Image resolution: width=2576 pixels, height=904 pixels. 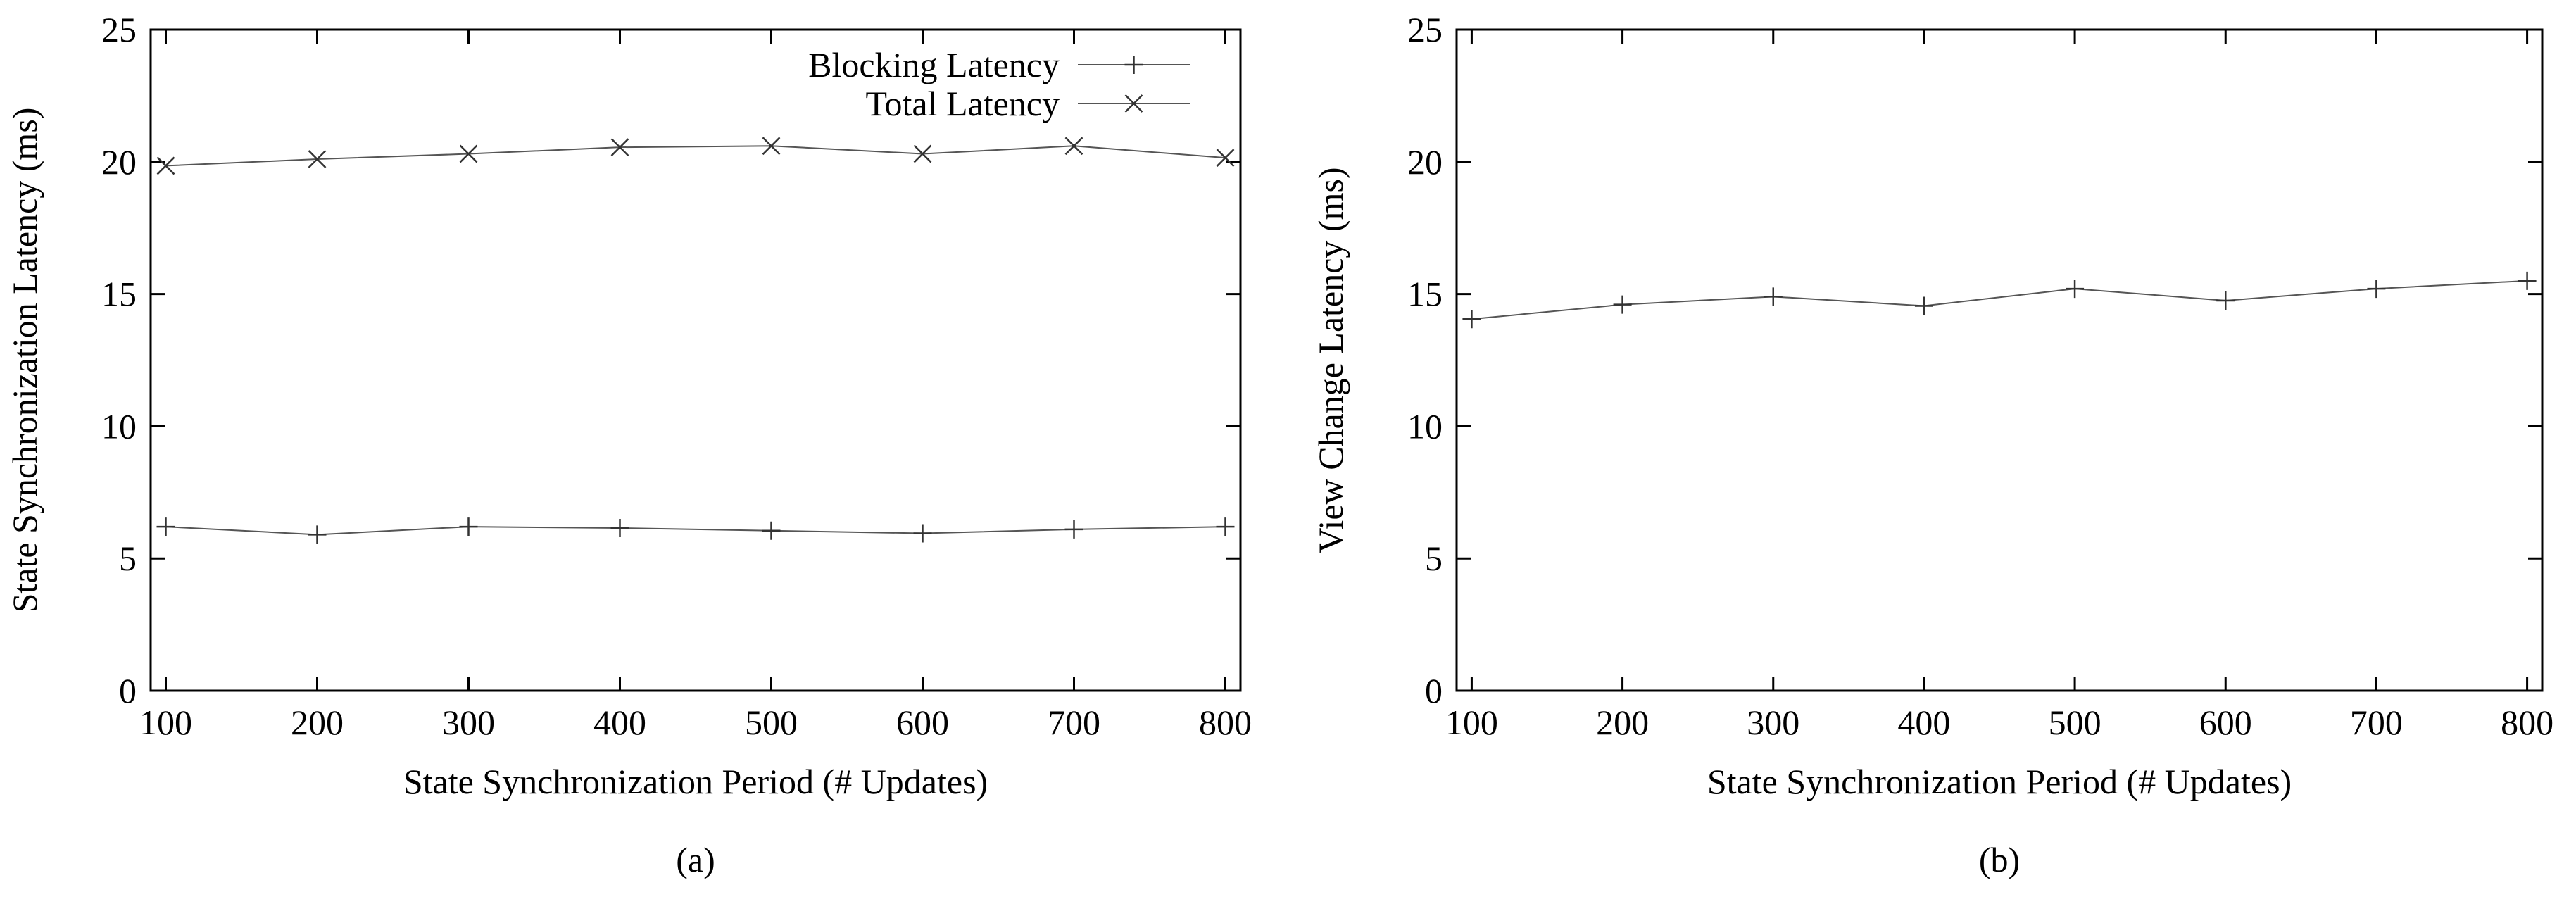 What do you see at coordinates (934, 64) in the screenshot?
I see `legend-label: Blocking Latency` at bounding box center [934, 64].